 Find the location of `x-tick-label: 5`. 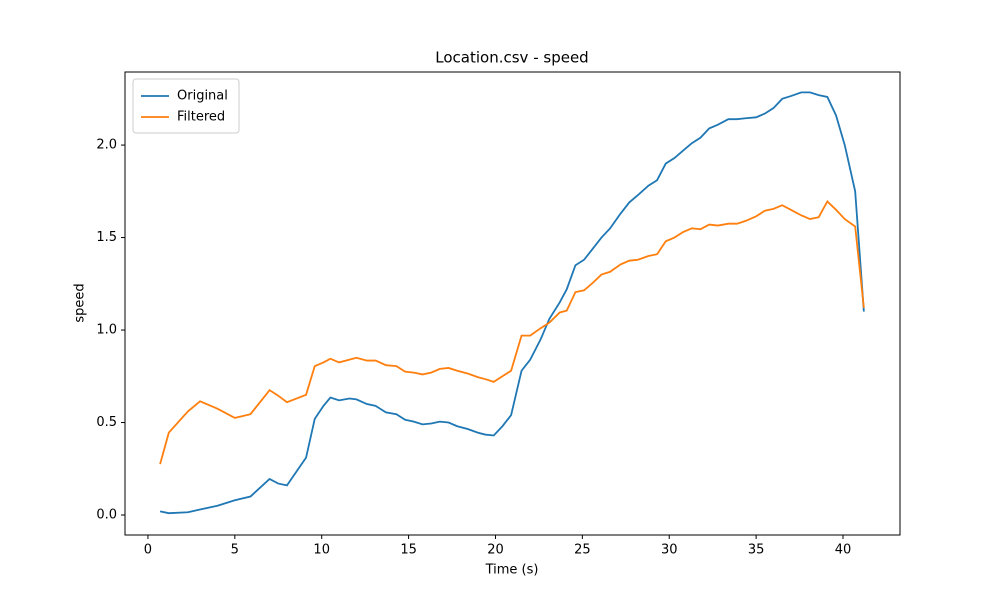

x-tick-label: 5 is located at coordinates (235, 550).